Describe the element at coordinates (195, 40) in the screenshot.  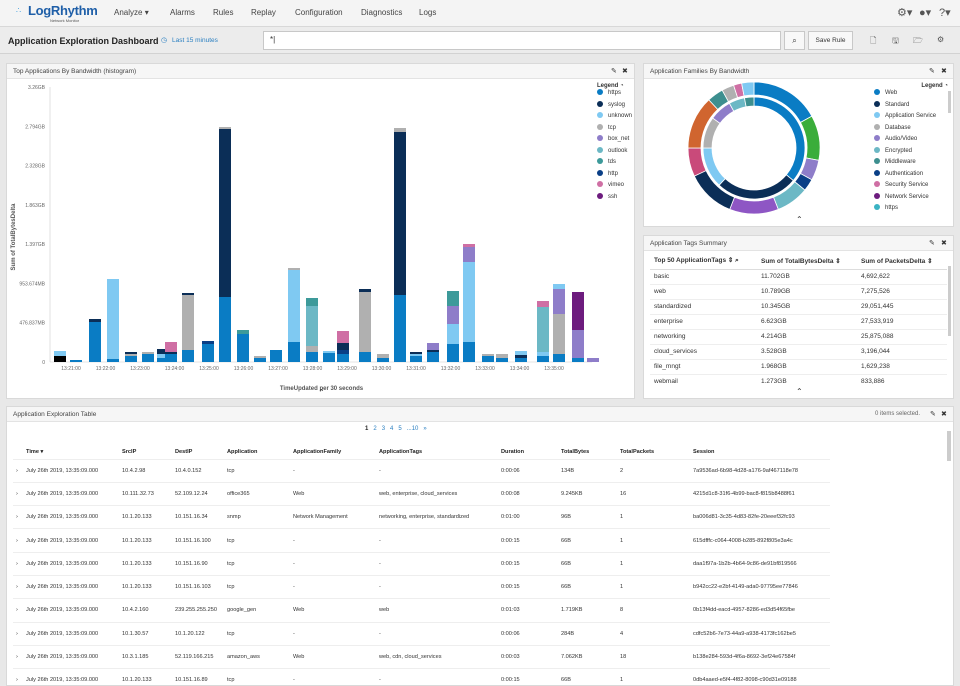
I see `time-range-picker: Last 15 minutes` at that location.